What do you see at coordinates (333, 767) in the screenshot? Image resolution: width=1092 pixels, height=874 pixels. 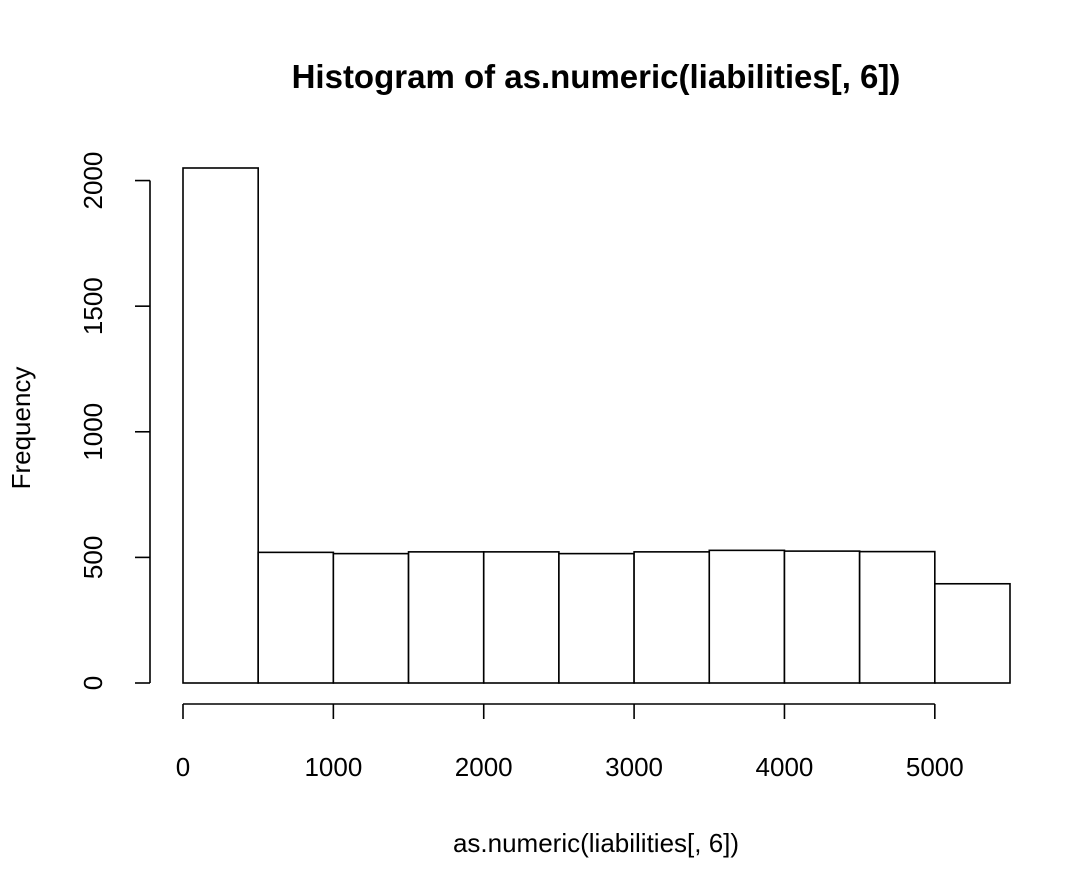 I see `x-tick-label: 1000` at bounding box center [333, 767].